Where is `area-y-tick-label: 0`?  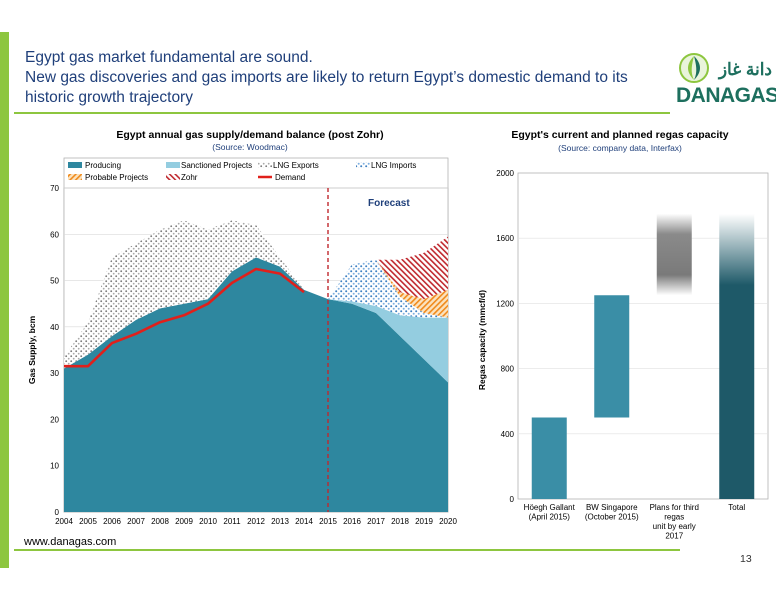
area-y-tick-label: 0 is located at coordinates (57, 512).